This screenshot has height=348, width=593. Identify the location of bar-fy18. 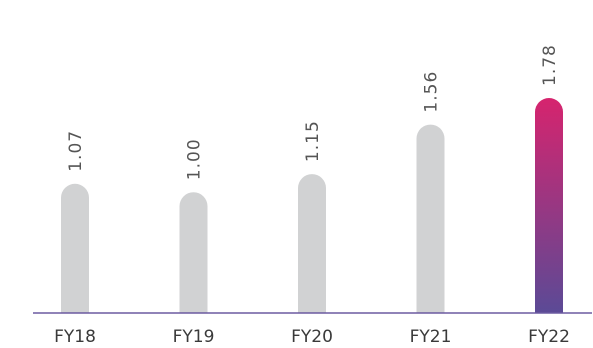
(75, 248).